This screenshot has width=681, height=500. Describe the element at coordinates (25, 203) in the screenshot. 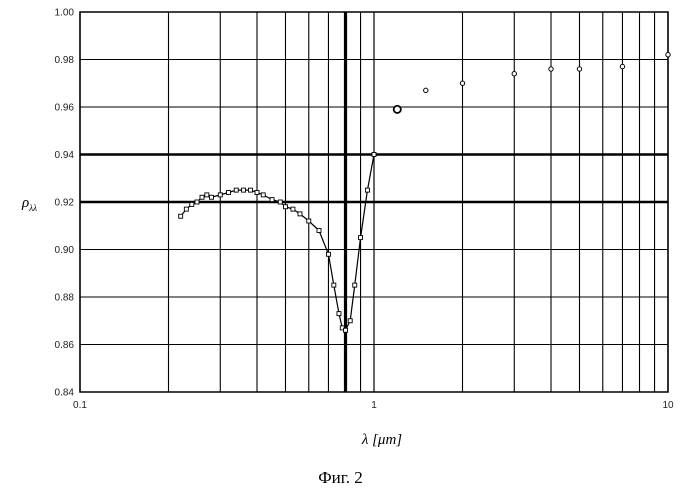

I see `y-axis-title-main: ρ` at that location.